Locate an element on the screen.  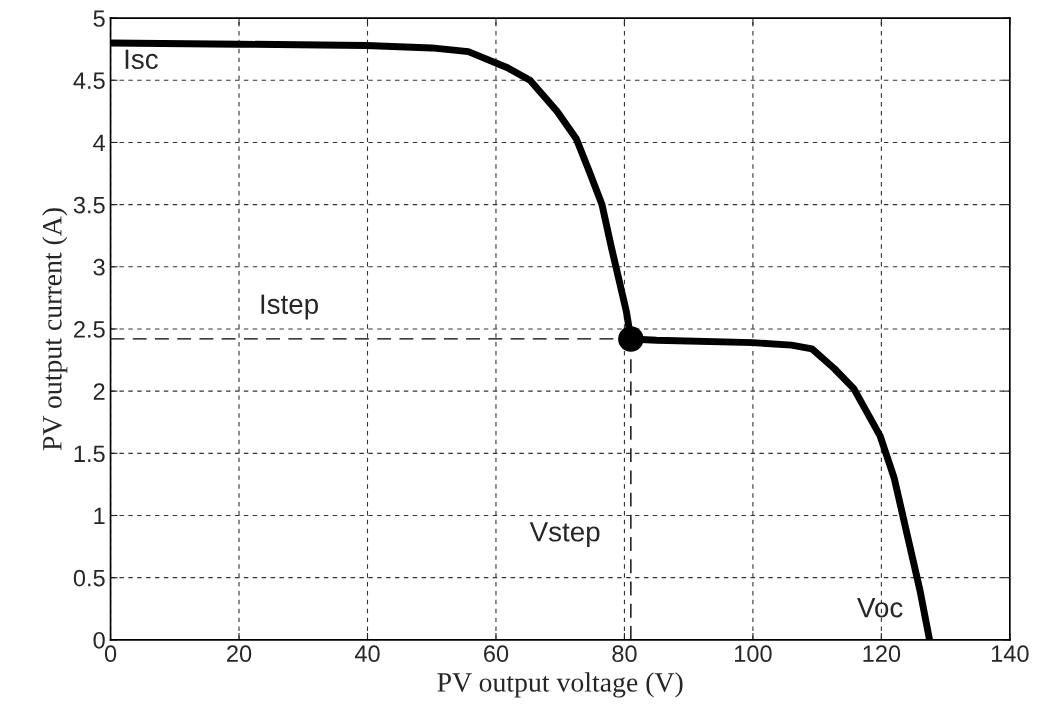
y-tick-label: 4.5 is located at coordinates (89, 81).